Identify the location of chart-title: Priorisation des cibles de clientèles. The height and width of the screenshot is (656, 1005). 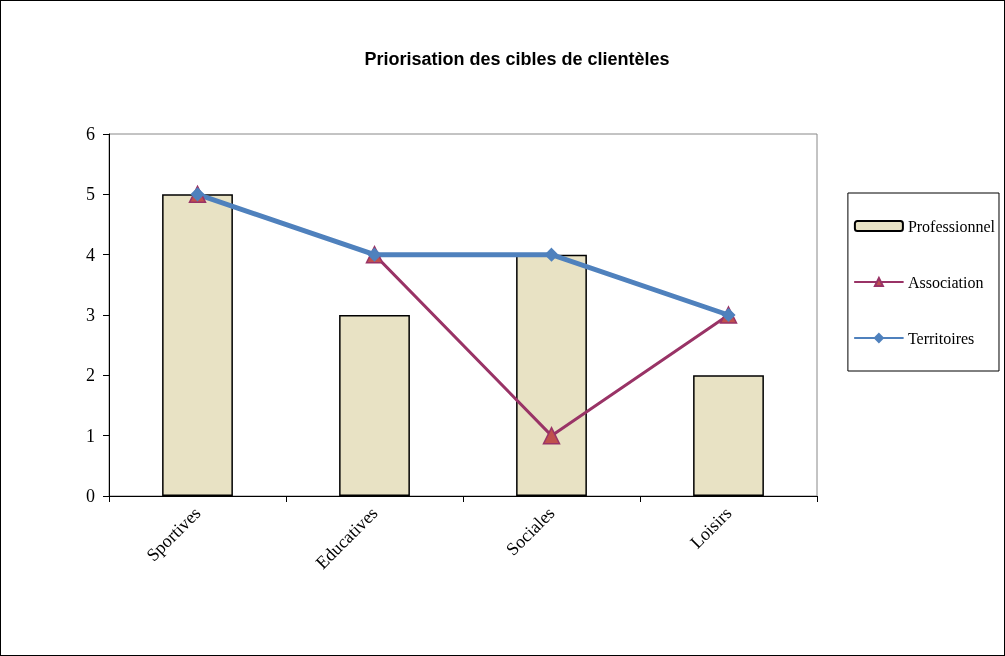
(517, 59).